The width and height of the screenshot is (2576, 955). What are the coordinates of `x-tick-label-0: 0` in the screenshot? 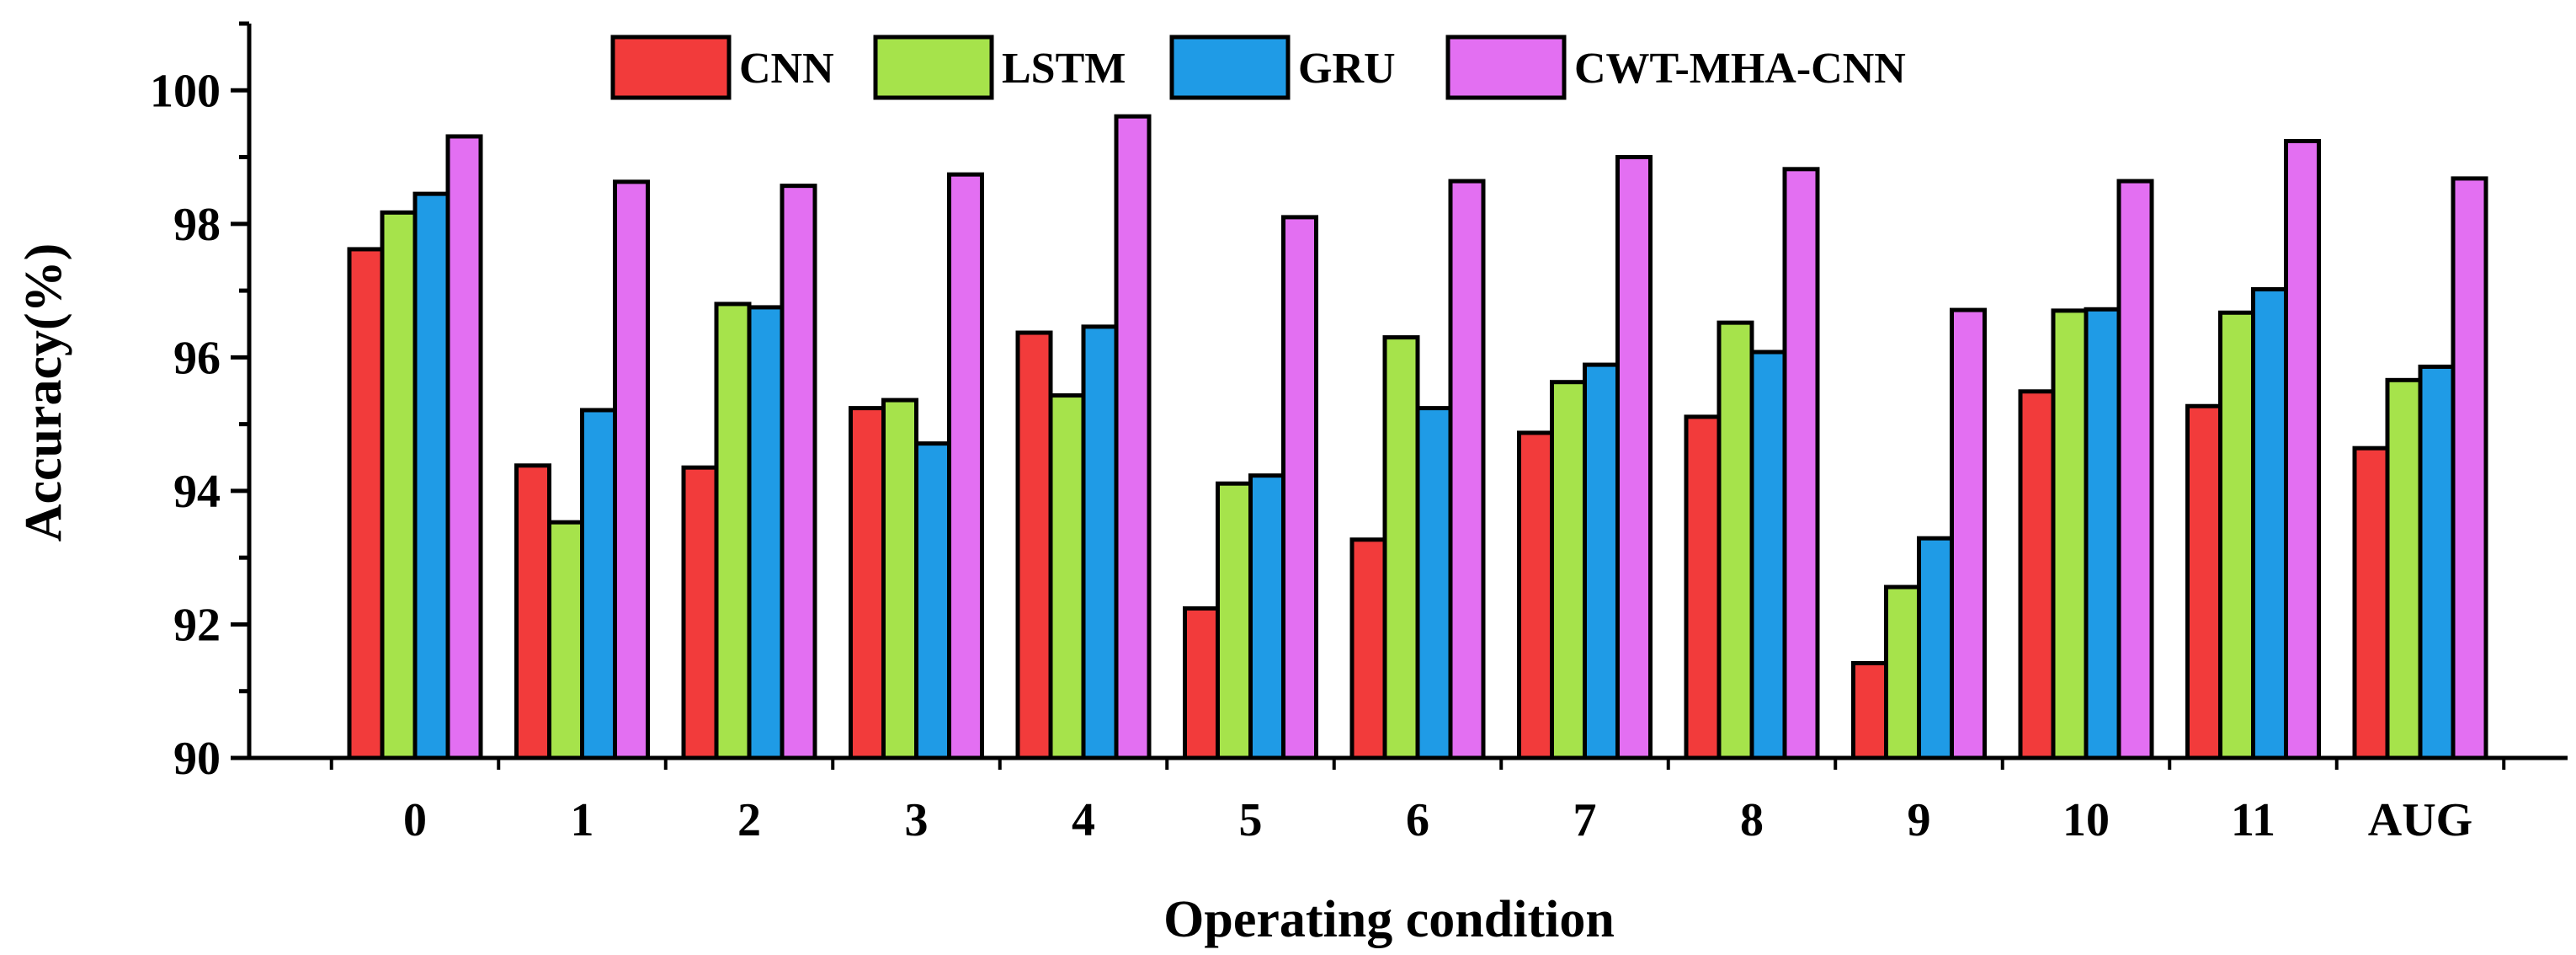 It's located at (415, 820).